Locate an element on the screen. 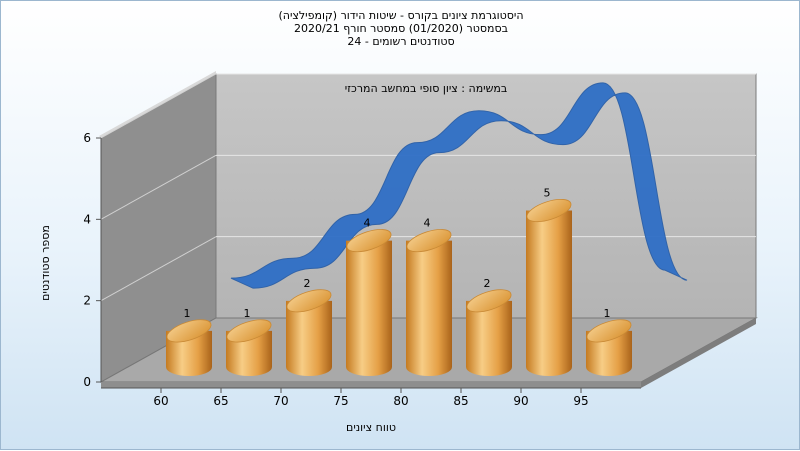  y-tick-label: 4 is located at coordinates (87, 219).